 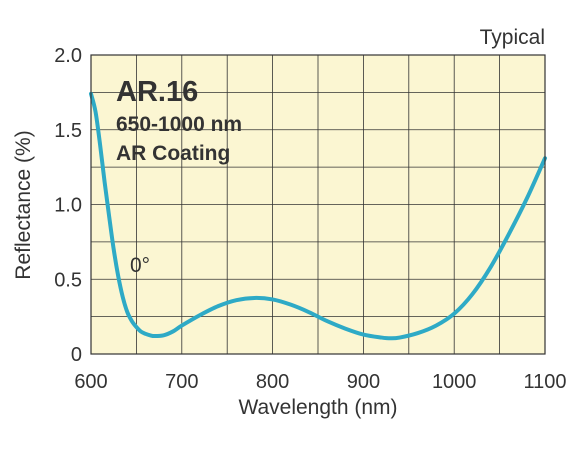 I want to click on annotation-title: AR.16, so click(x=157, y=92).